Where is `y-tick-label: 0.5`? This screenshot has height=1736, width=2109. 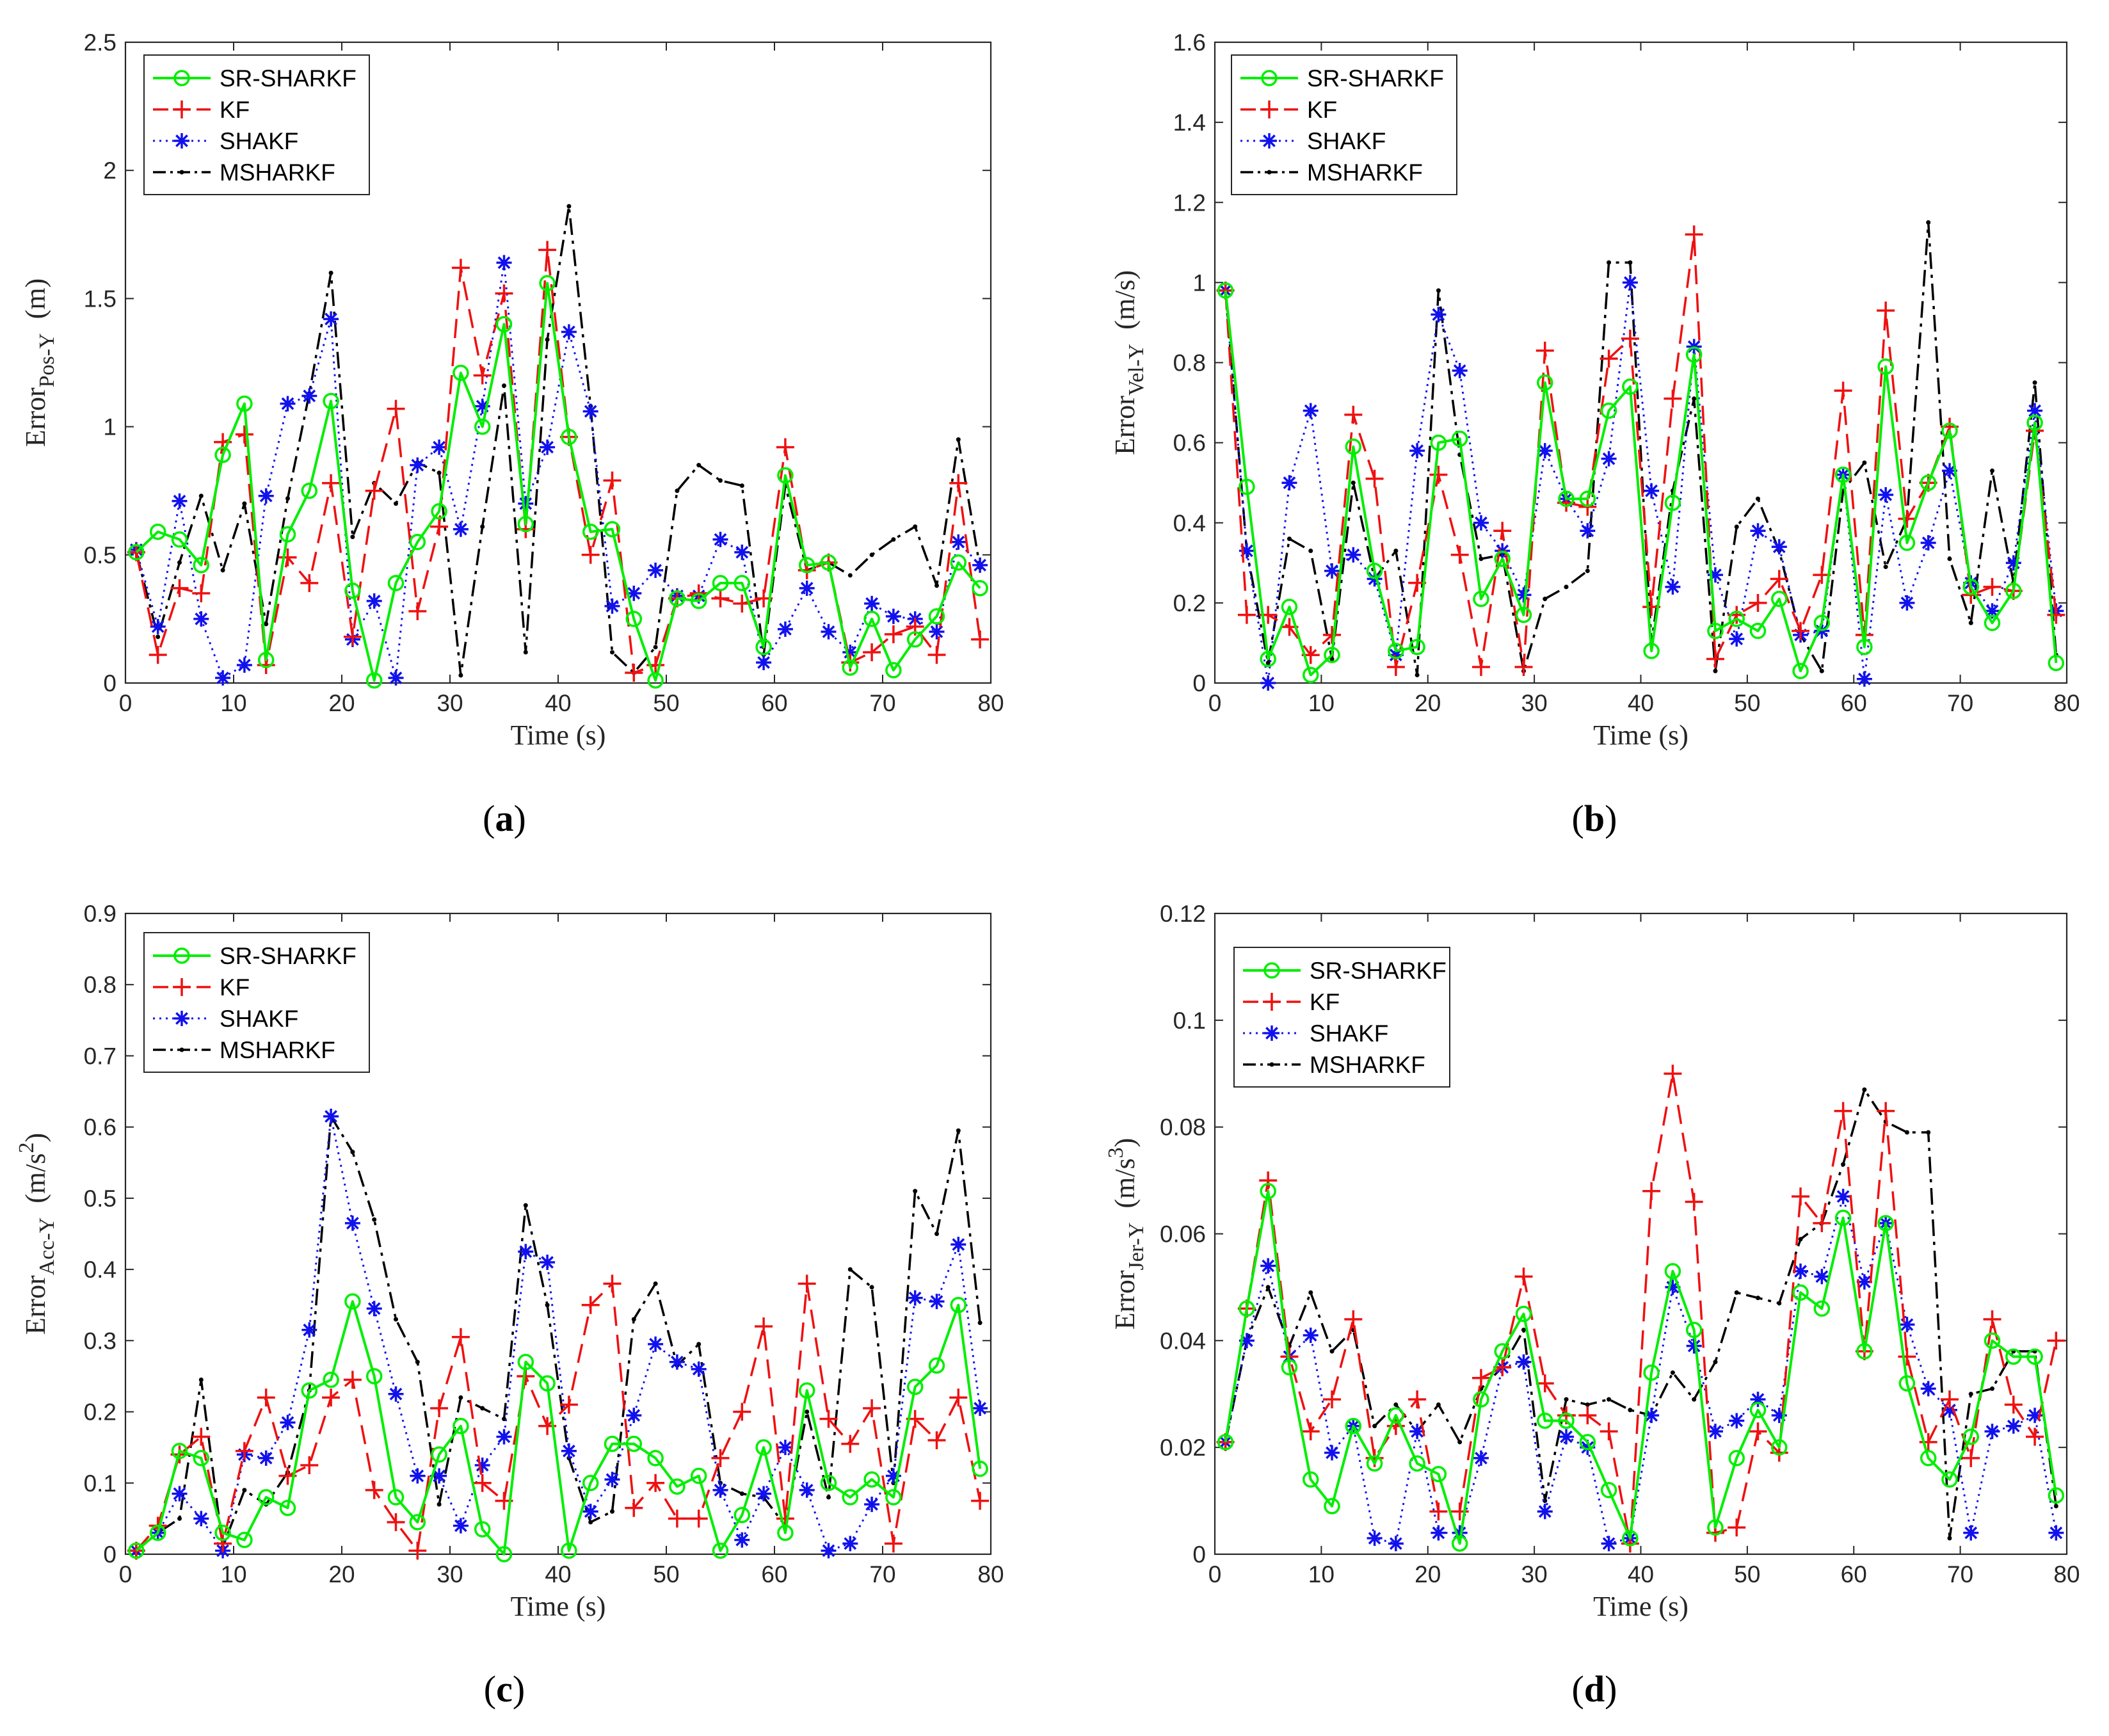 y-tick-label: 0.5 is located at coordinates (100, 555).